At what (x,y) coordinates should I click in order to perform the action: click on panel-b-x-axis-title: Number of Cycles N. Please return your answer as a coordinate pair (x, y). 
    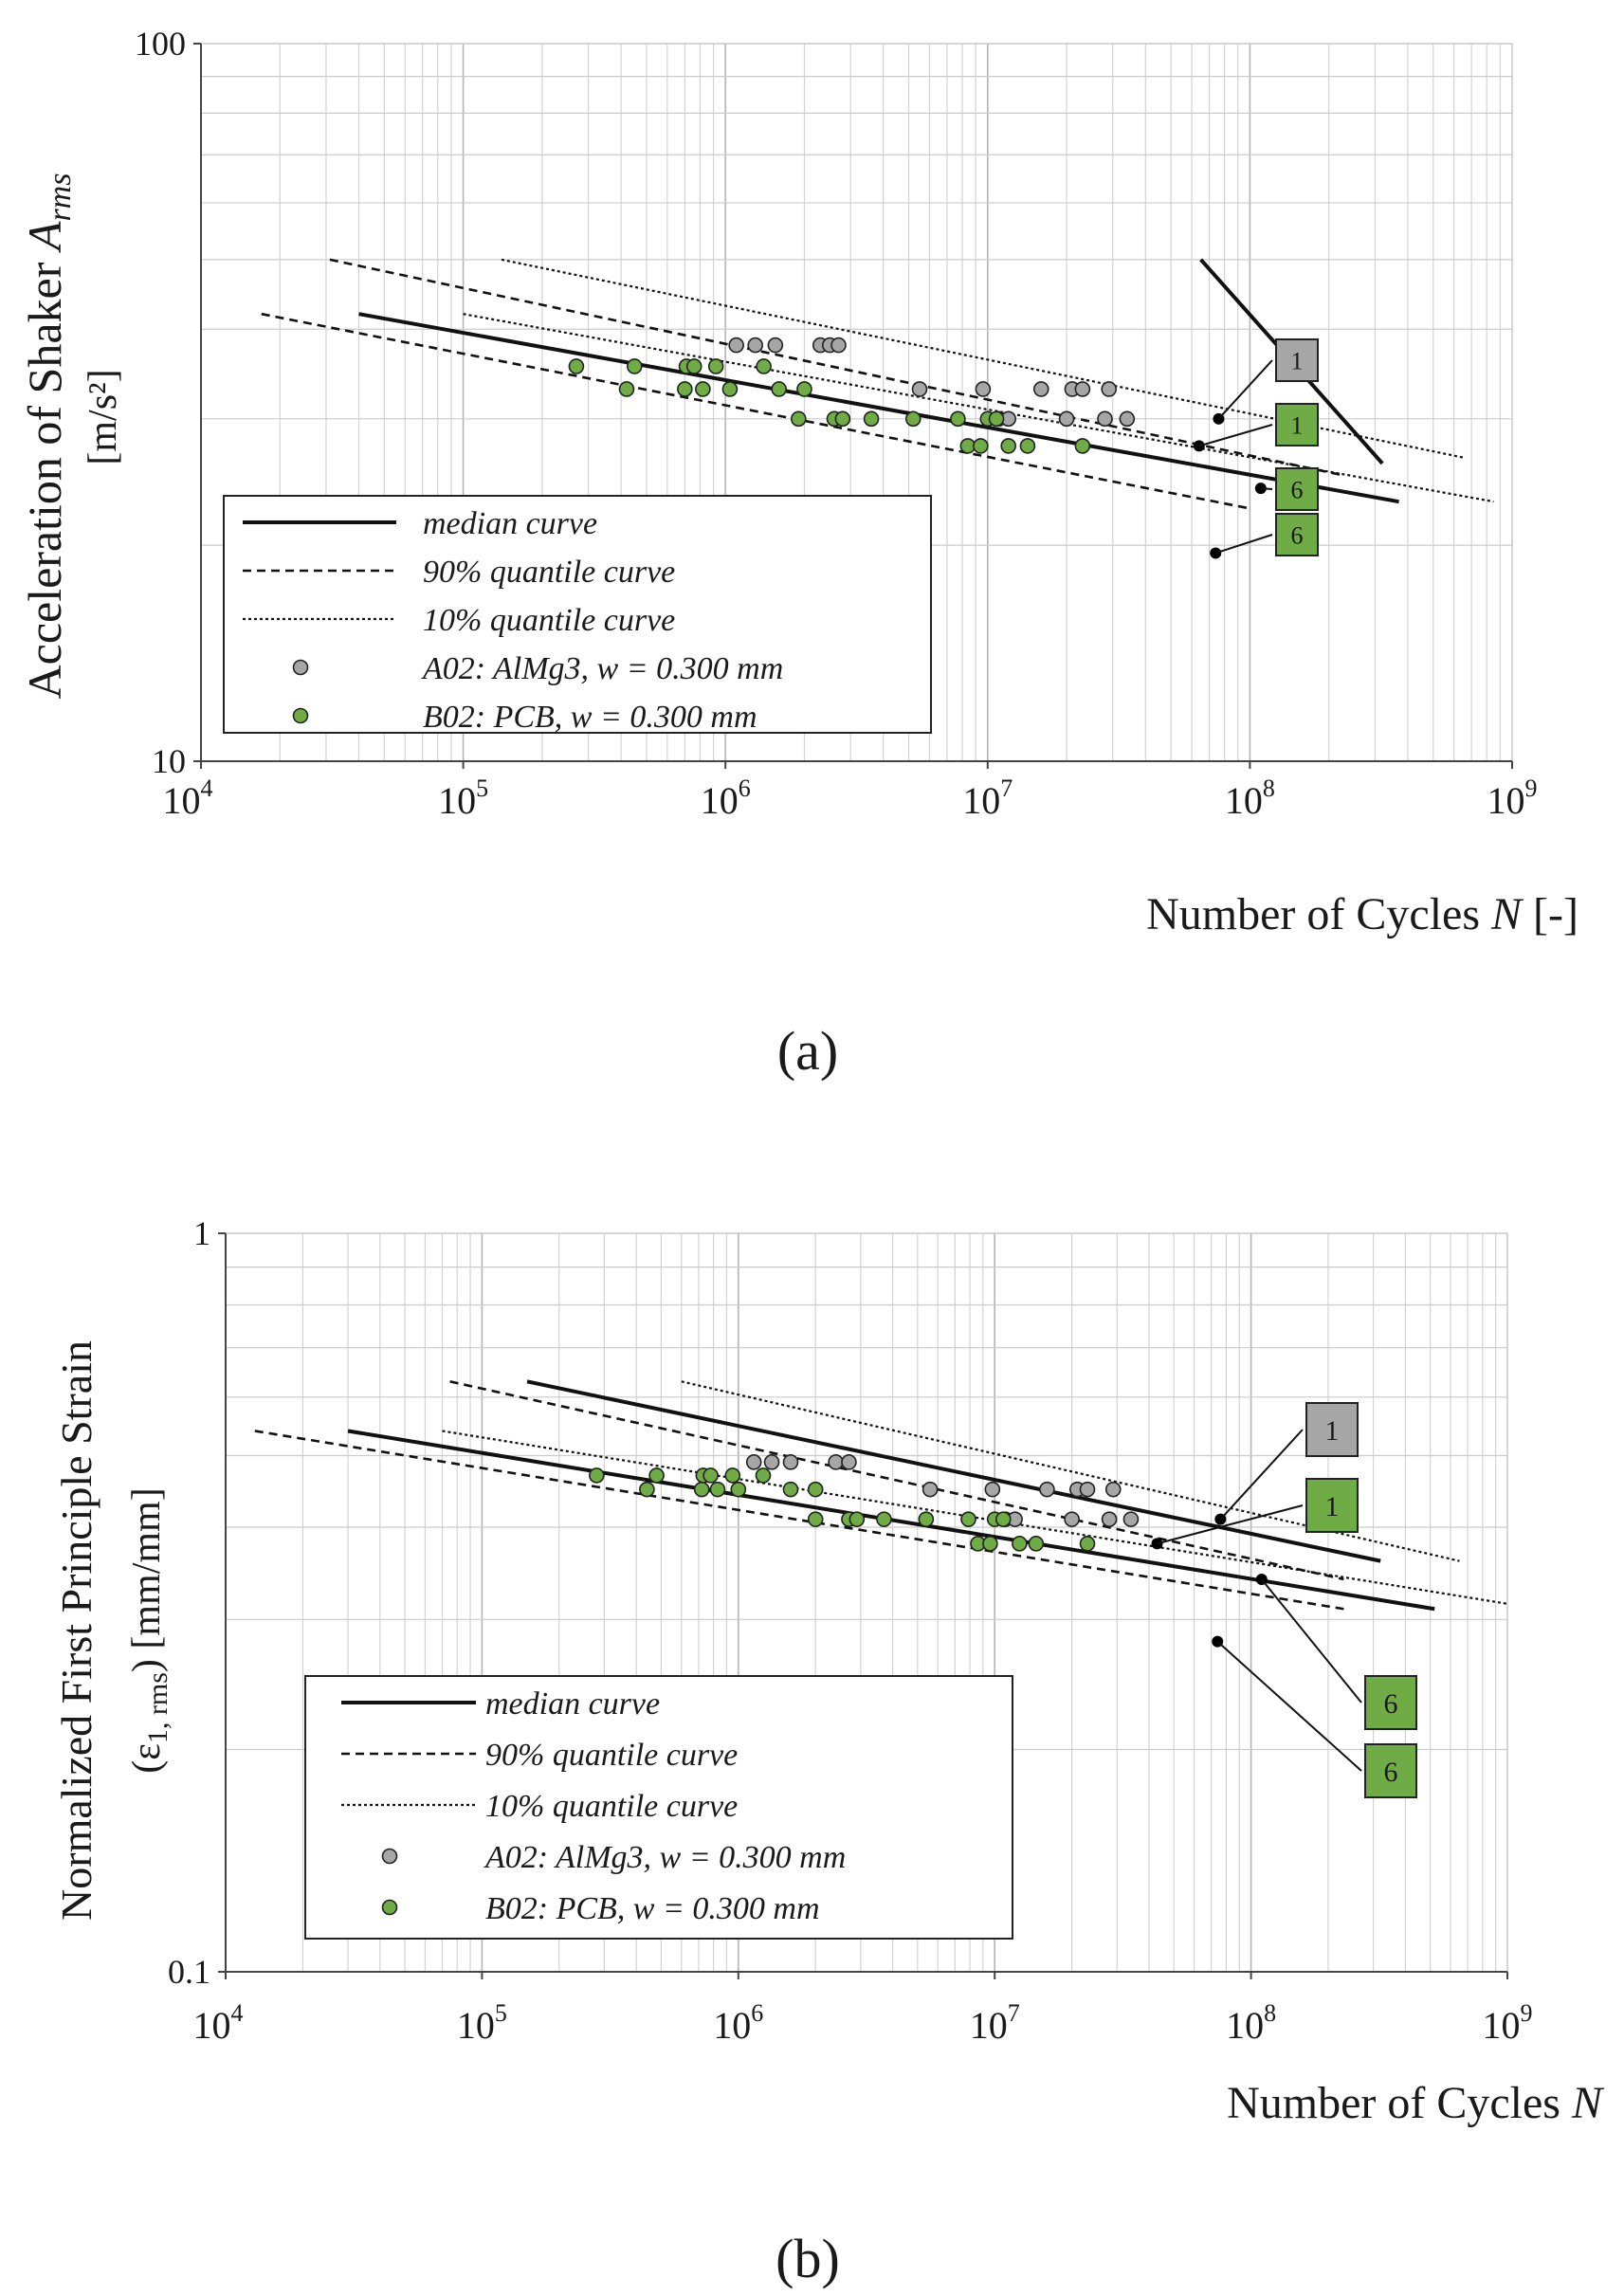
    Looking at the image, I should click on (1416, 2103).